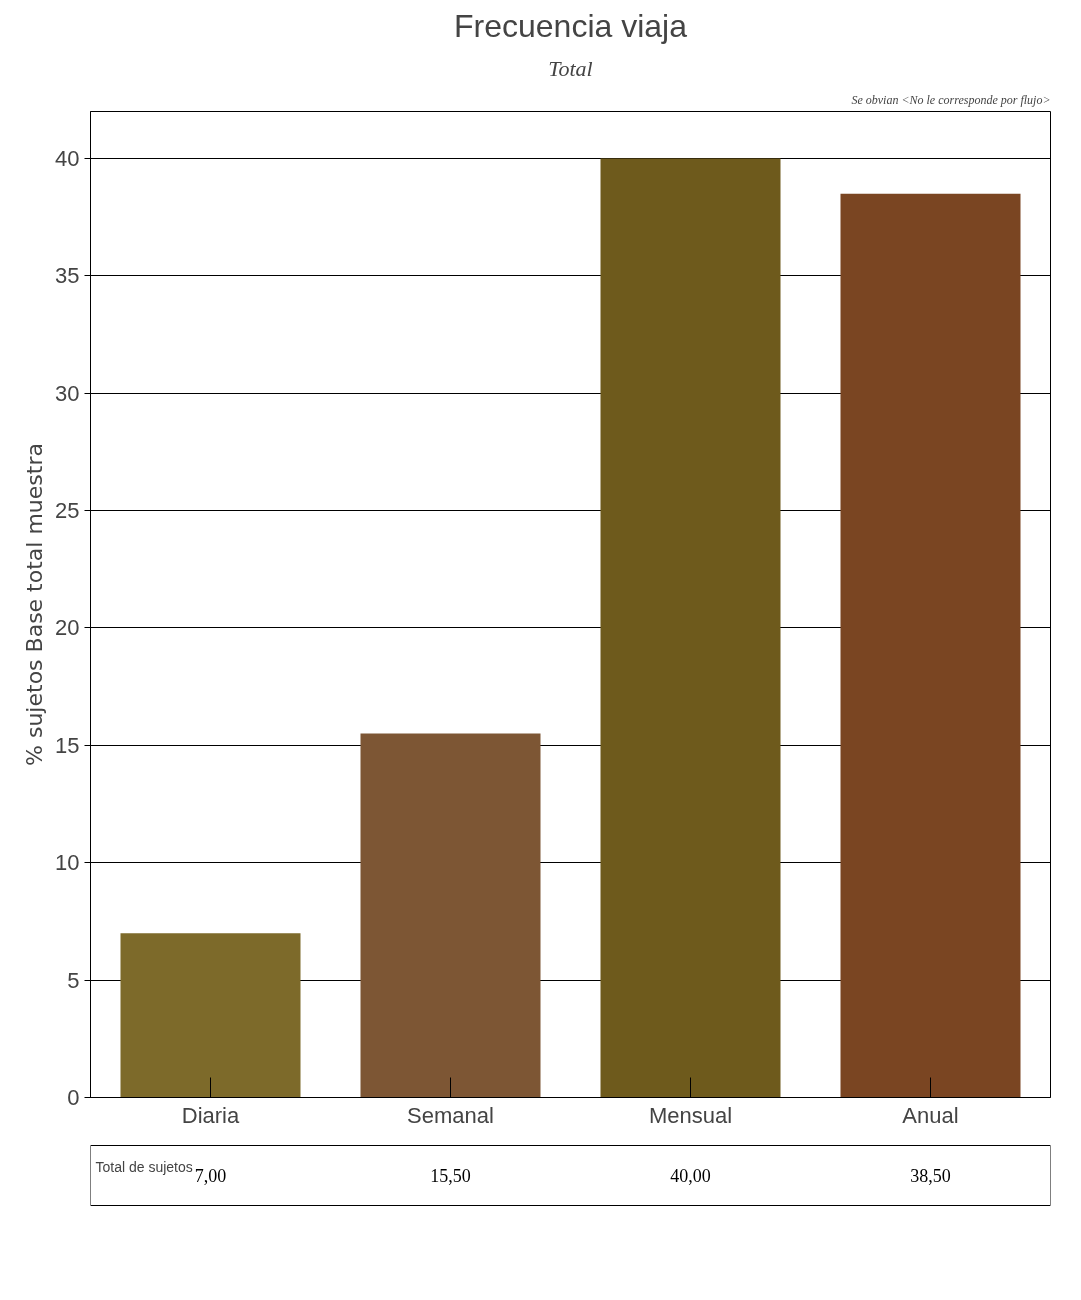 This screenshot has height=1300, width=1081. What do you see at coordinates (930, 1115) in the screenshot?
I see `x-tick-label: Anual` at bounding box center [930, 1115].